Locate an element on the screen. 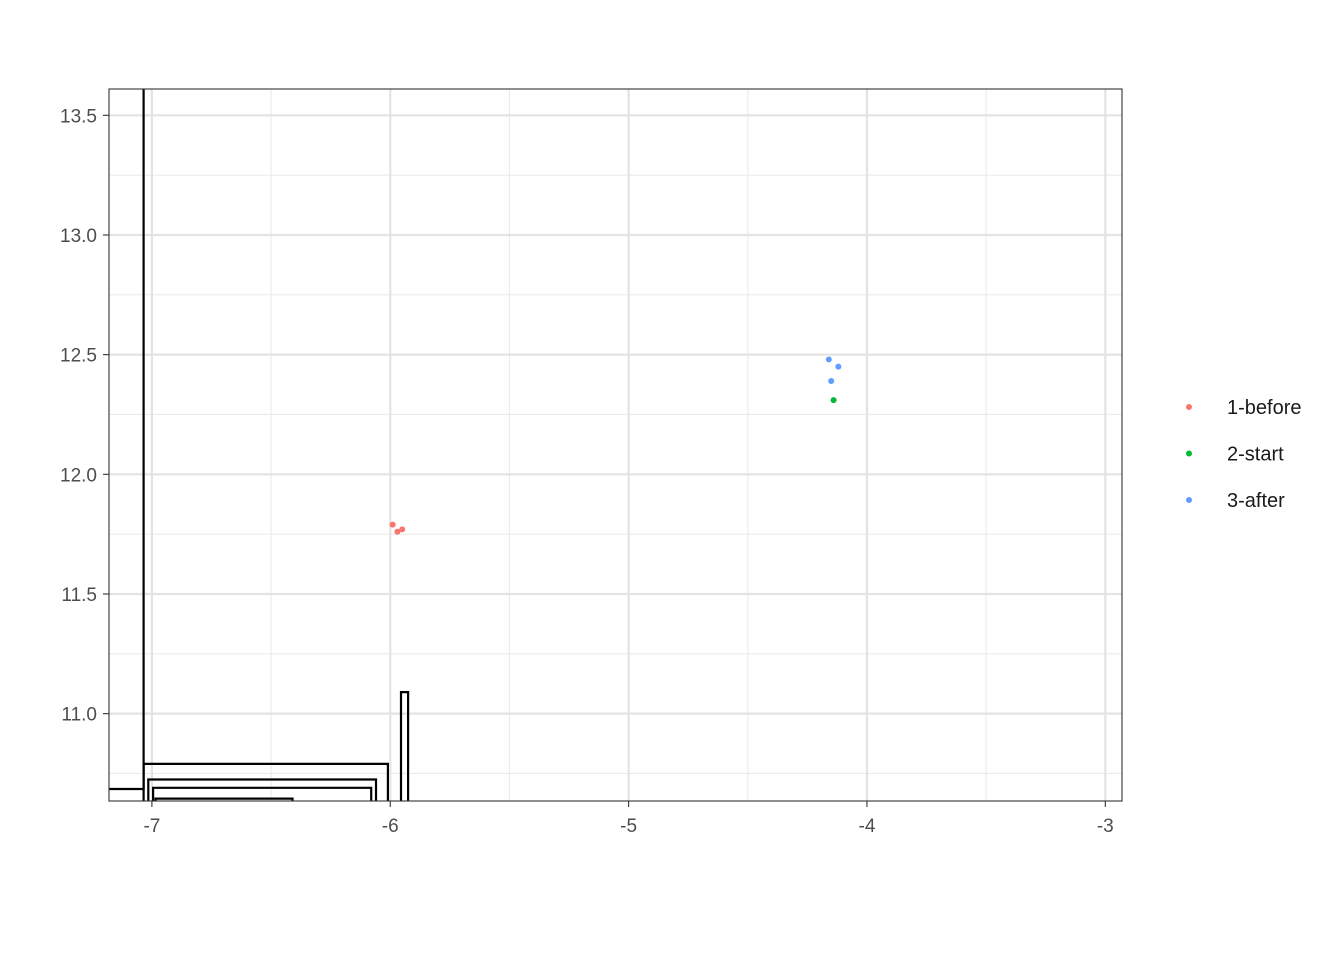  legend-label: 2-start is located at coordinates (1255, 455).